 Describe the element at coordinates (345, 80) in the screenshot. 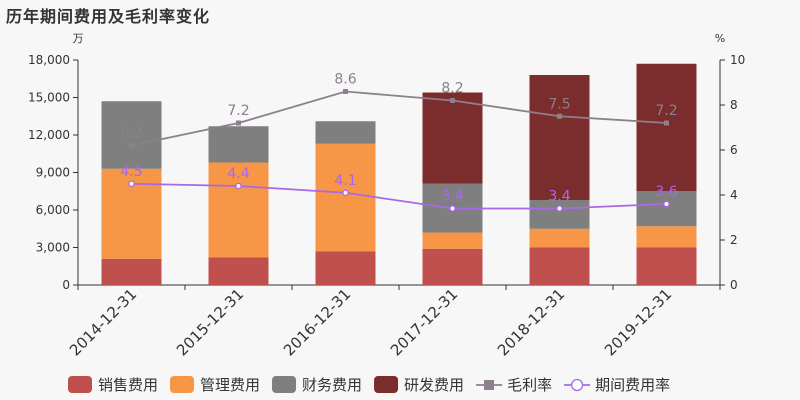

I see `data-label-毛利率: 8.6` at that location.